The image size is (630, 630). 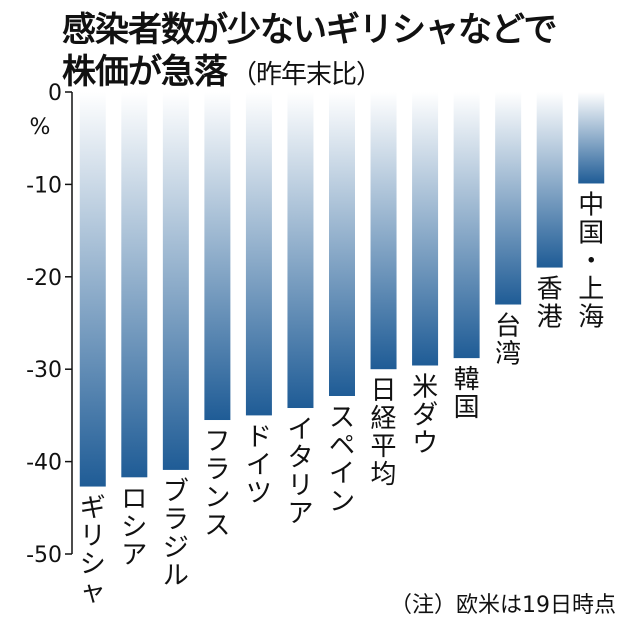 I want to click on y-axis: 0 -10 -20 -30 -40 -50, so click(x=49, y=324).